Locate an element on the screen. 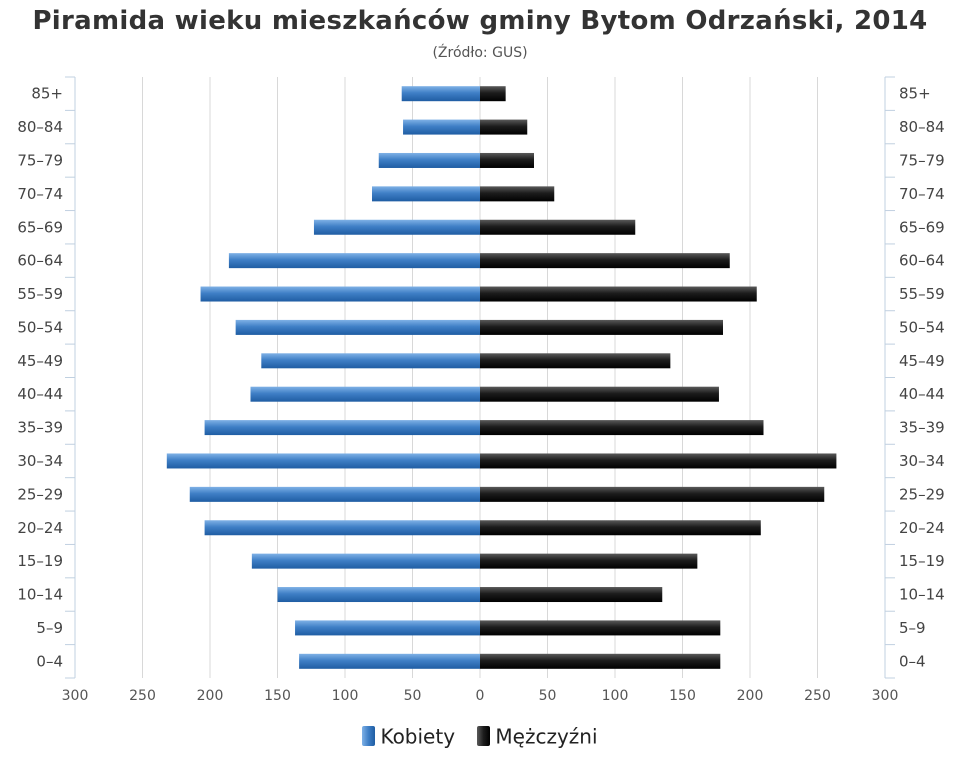 This screenshot has width=960, height=768. y-label-right: 60–64 is located at coordinates (922, 261).